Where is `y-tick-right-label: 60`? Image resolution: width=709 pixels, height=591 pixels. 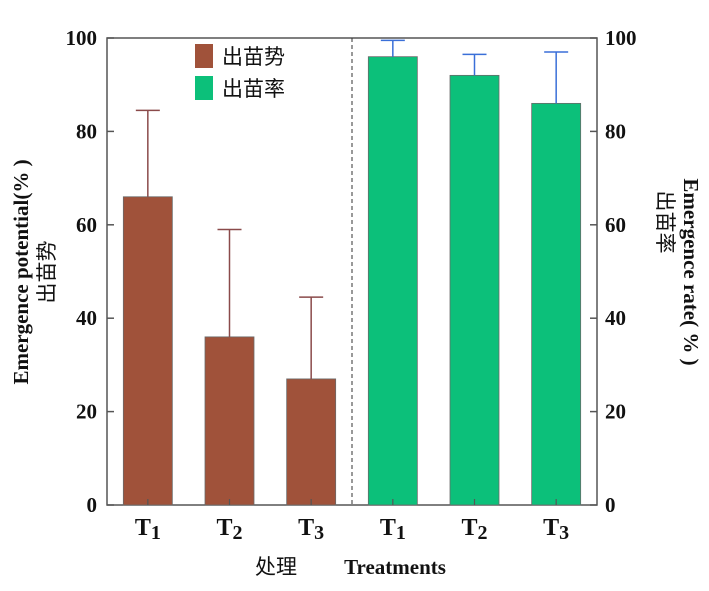
y-tick-right-label: 60 is located at coordinates (615, 225).